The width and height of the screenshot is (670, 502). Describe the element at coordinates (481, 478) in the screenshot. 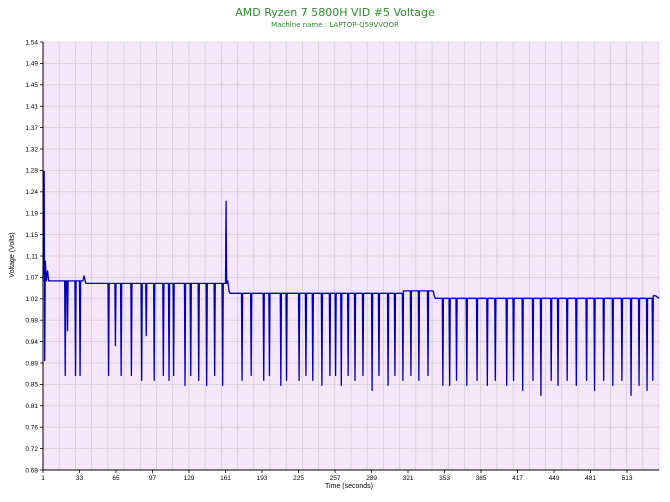

I see `x-tick-label: 385` at that location.